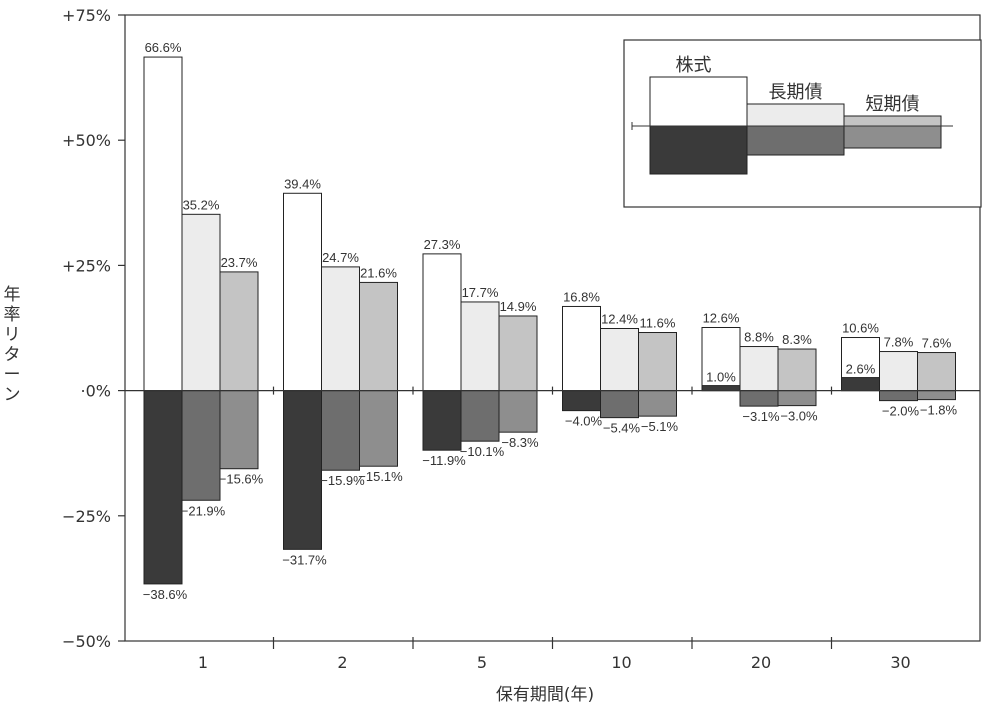 Image resolution: width=991 pixels, height=710 pixels. Describe the element at coordinates (581, 296) in the screenshot. I see `data-label-max: 16.8%` at that location.